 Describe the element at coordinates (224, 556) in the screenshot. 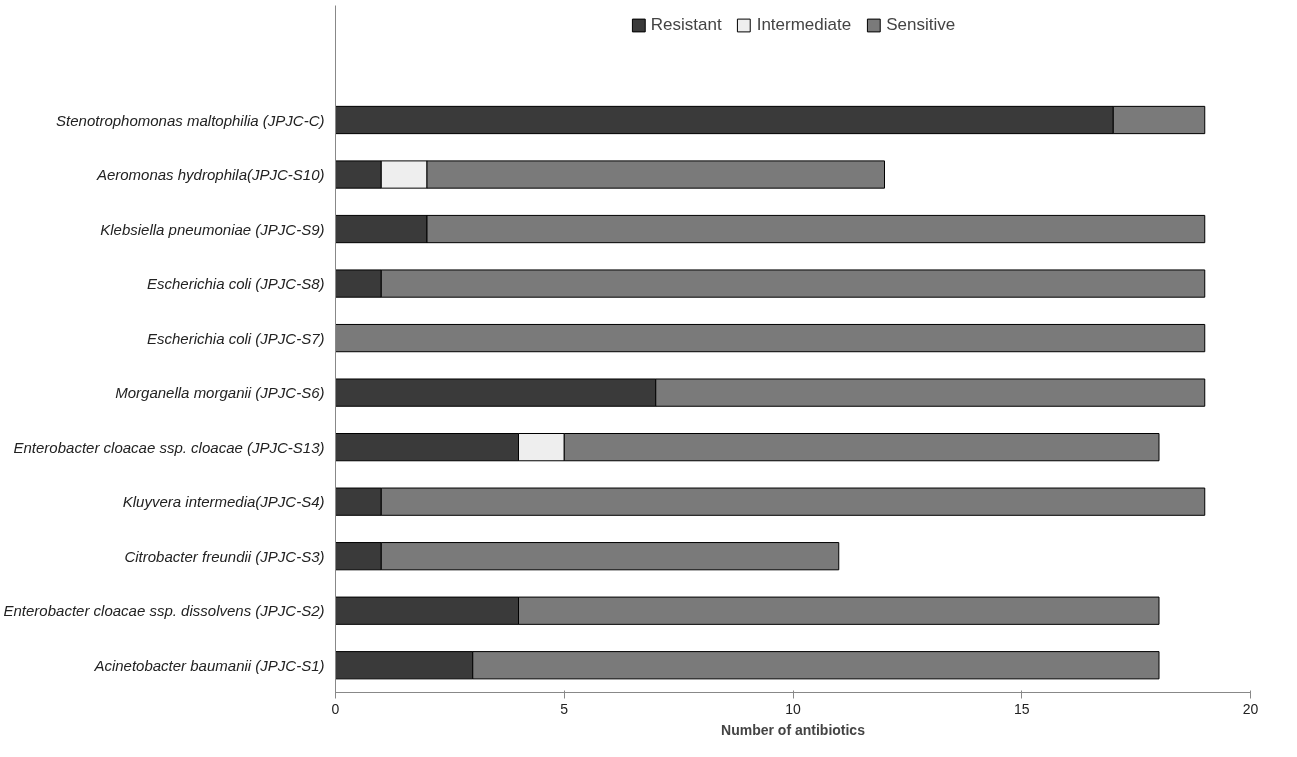

I see `y-tick-label: Citrobacter freundii (JPJC-S3)` at that location.